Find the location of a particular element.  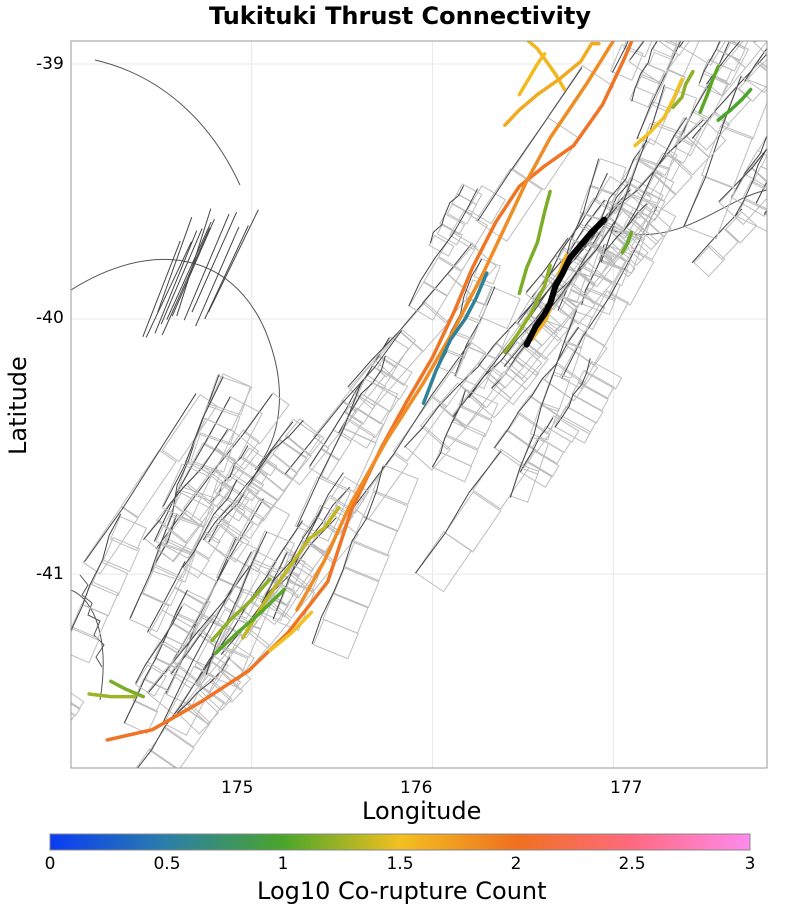

colorbar-tick-label: 1.5 is located at coordinates (400, 864).